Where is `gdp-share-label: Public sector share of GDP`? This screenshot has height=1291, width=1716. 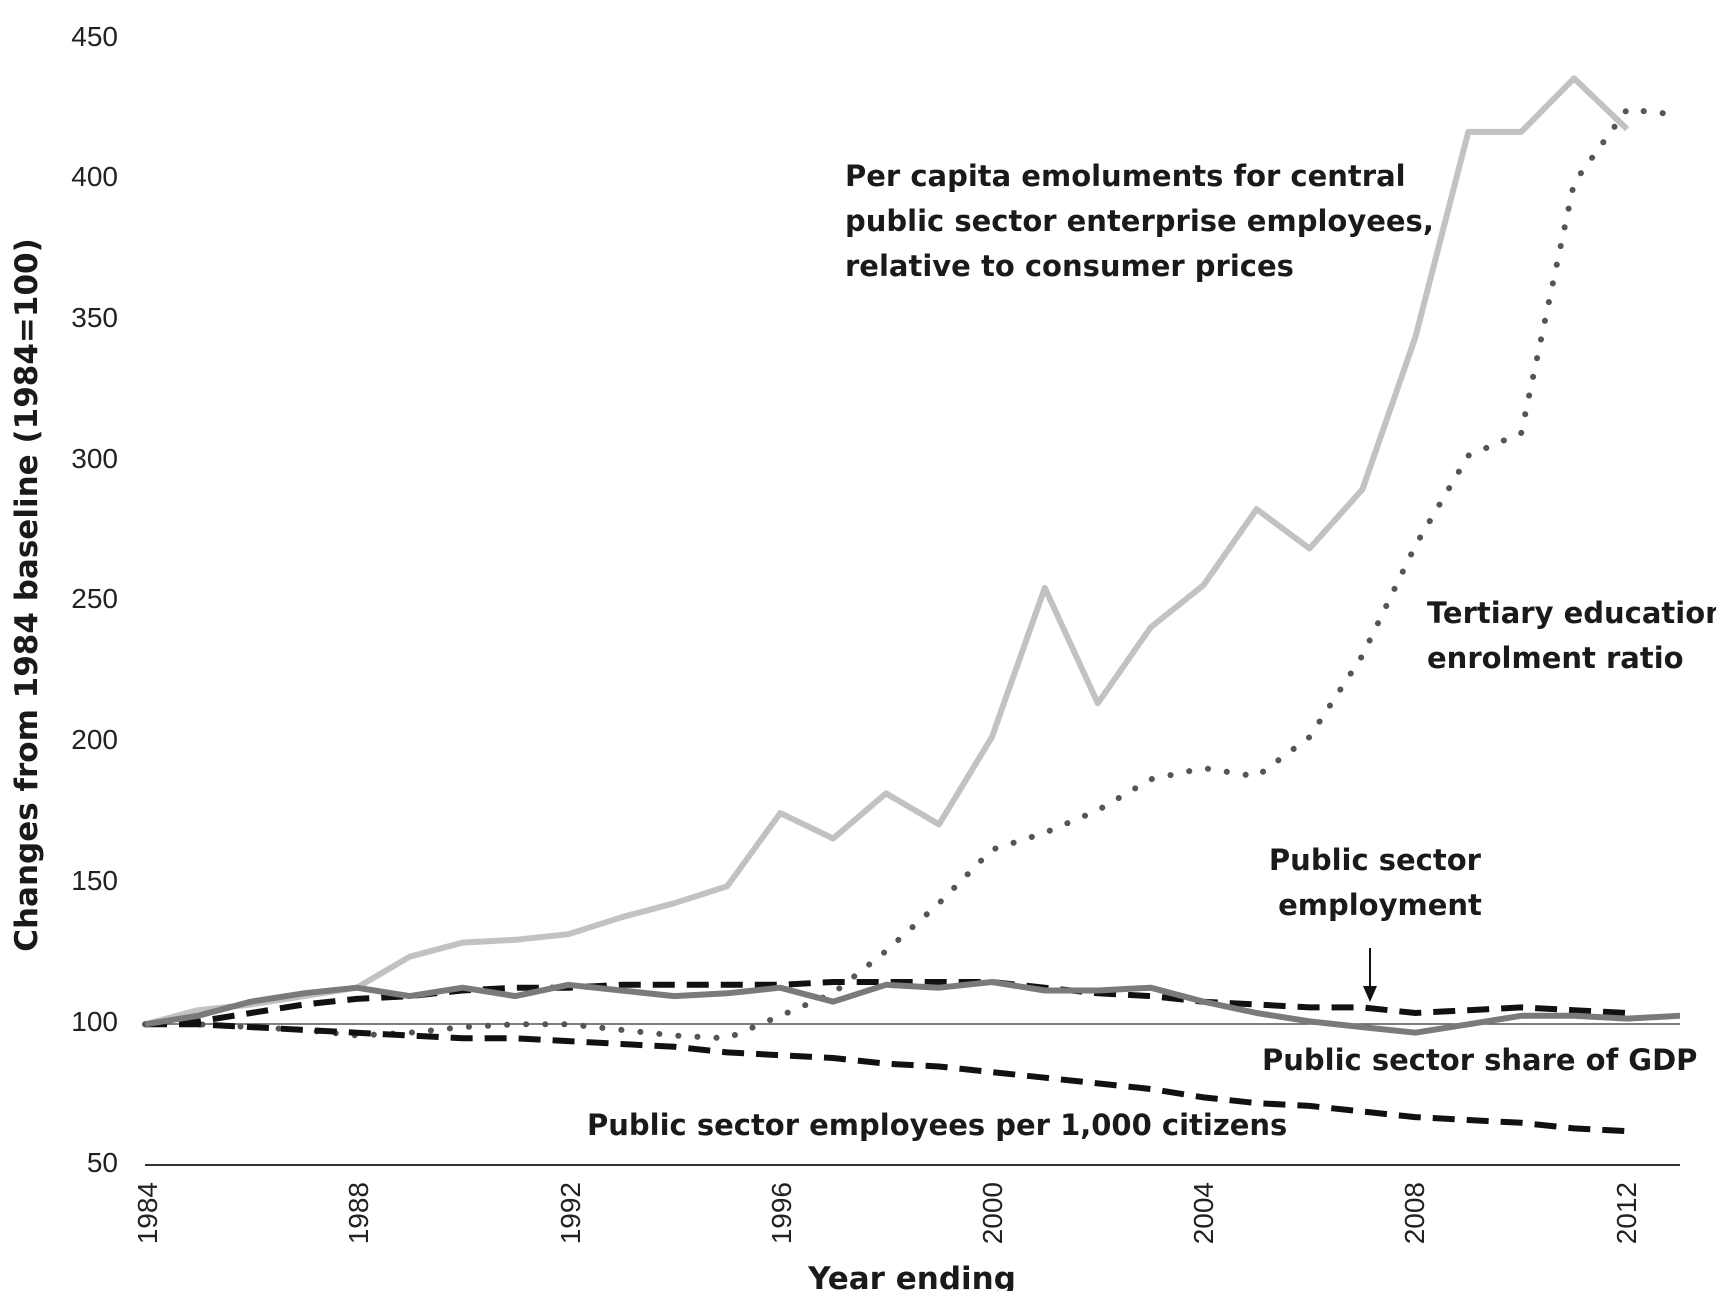
gdp-share-label: Public sector share of GDP is located at coordinates (1479, 1060).